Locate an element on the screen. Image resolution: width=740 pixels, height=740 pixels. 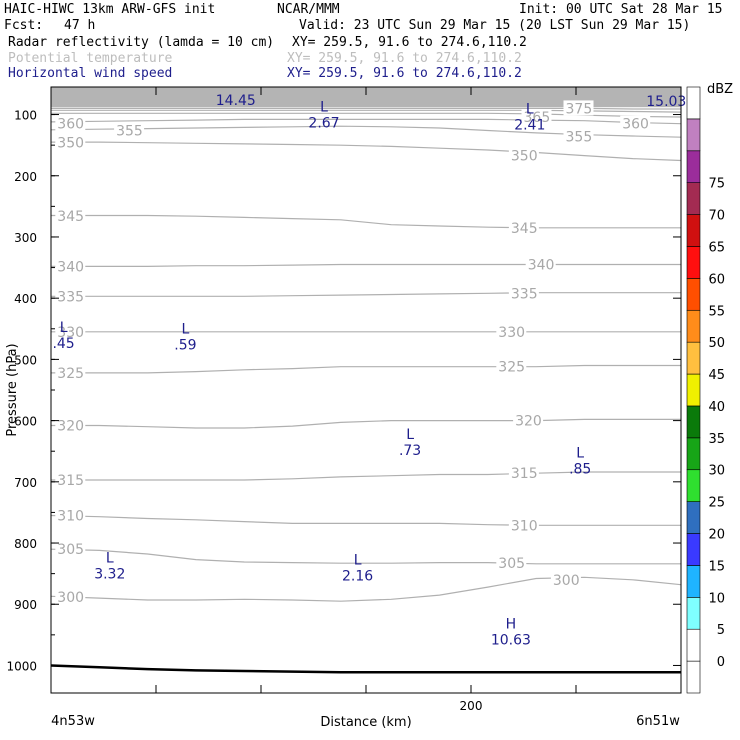
wind-high-marker-8: H is located at coordinates (511, 625).